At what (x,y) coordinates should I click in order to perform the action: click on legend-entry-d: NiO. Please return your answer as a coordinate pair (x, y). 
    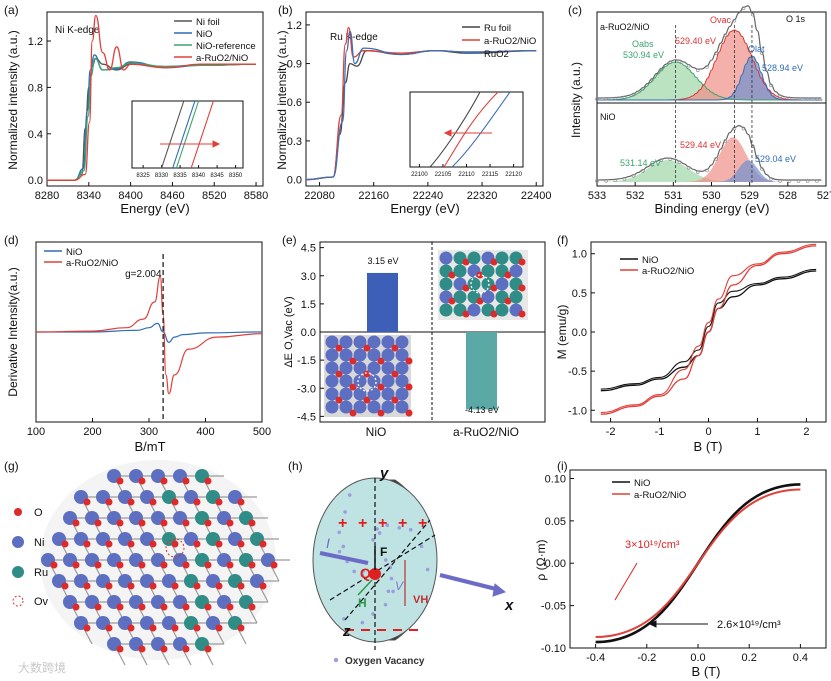
    Looking at the image, I should click on (74, 252).